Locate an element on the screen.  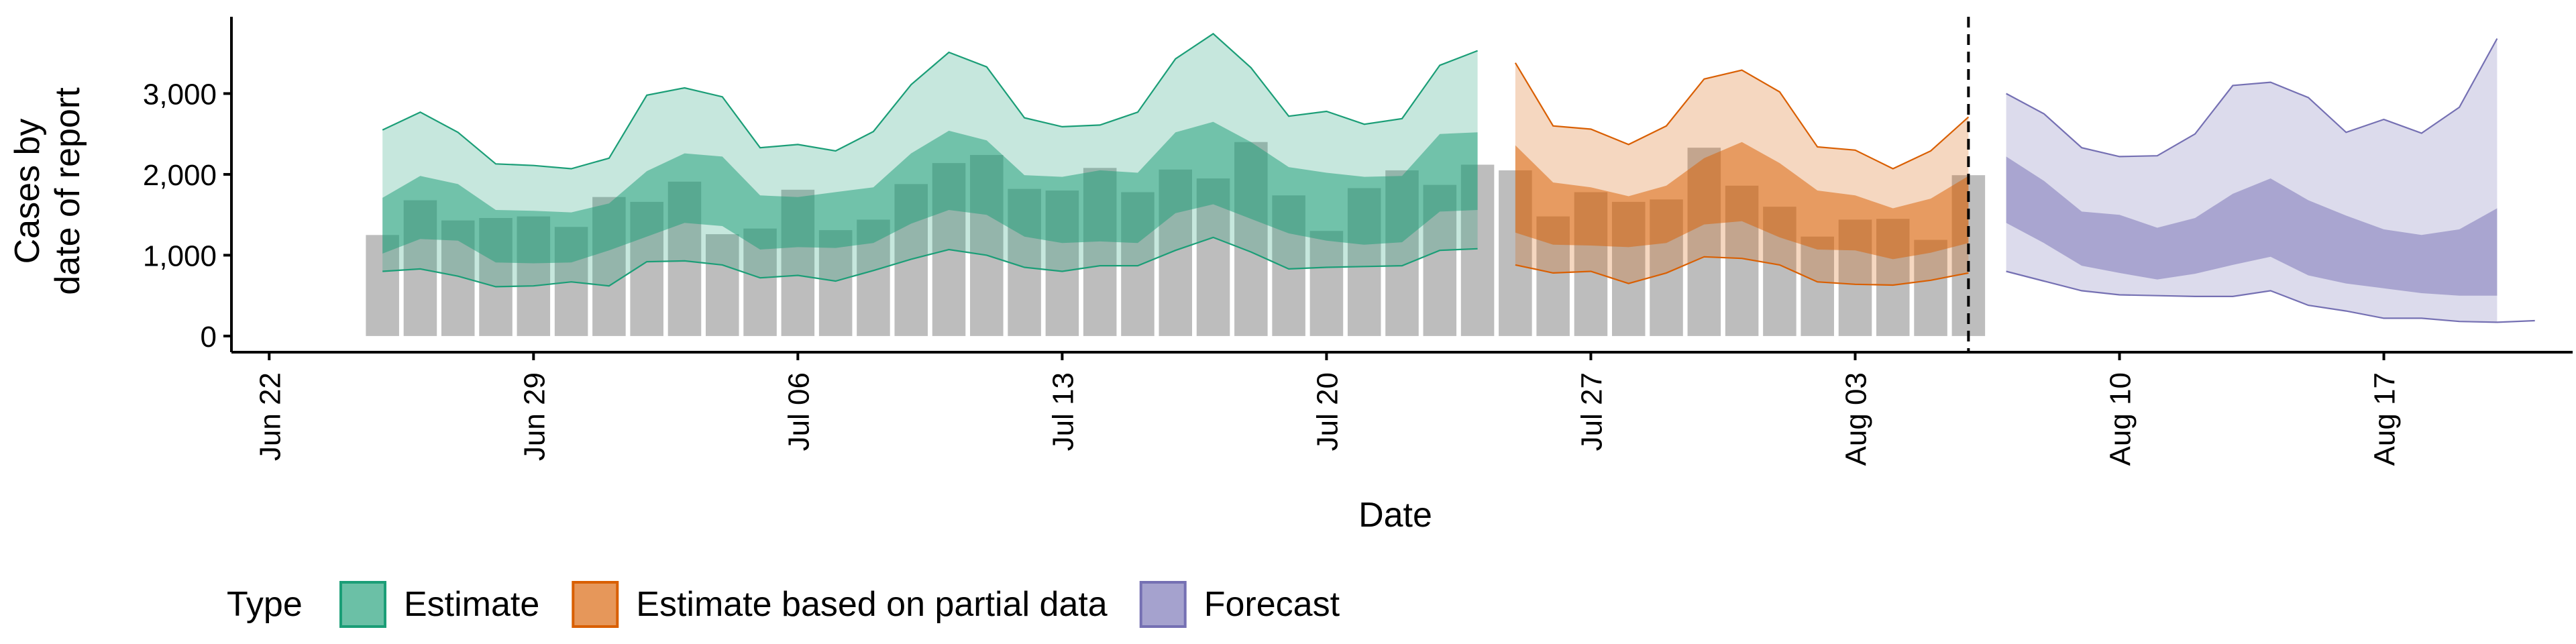
partial-inner-band is located at coordinates (1742, 201).